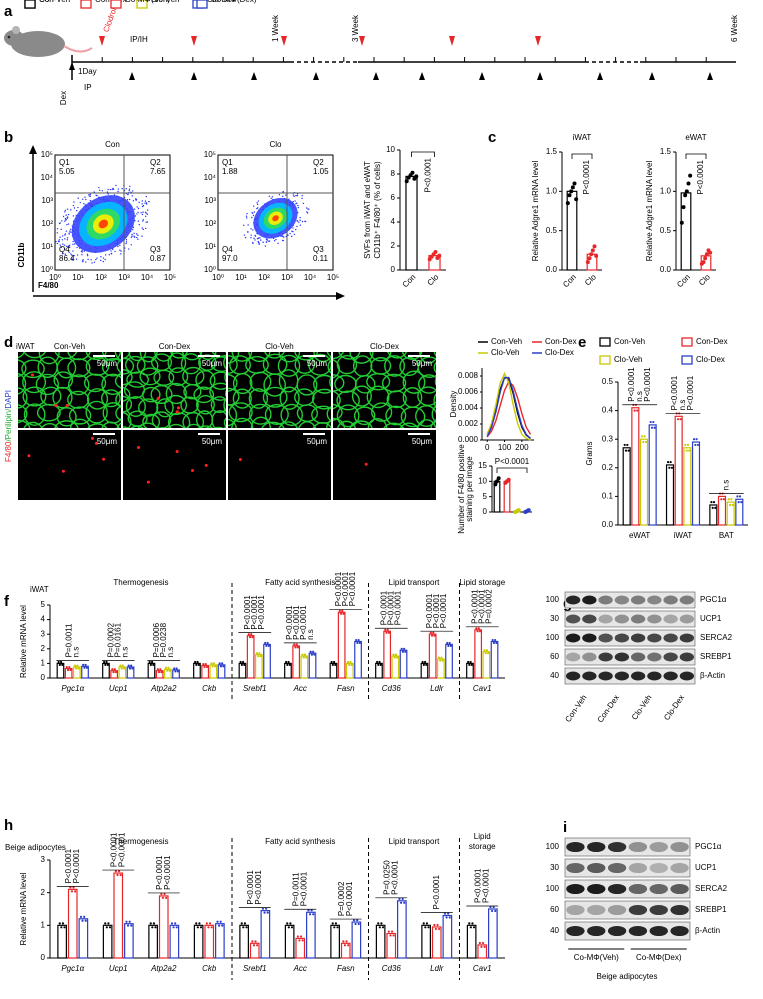 This screenshot has width=763, height=999. Describe the element at coordinates (696, 156) in the screenshot. I see `bracket` at that location.